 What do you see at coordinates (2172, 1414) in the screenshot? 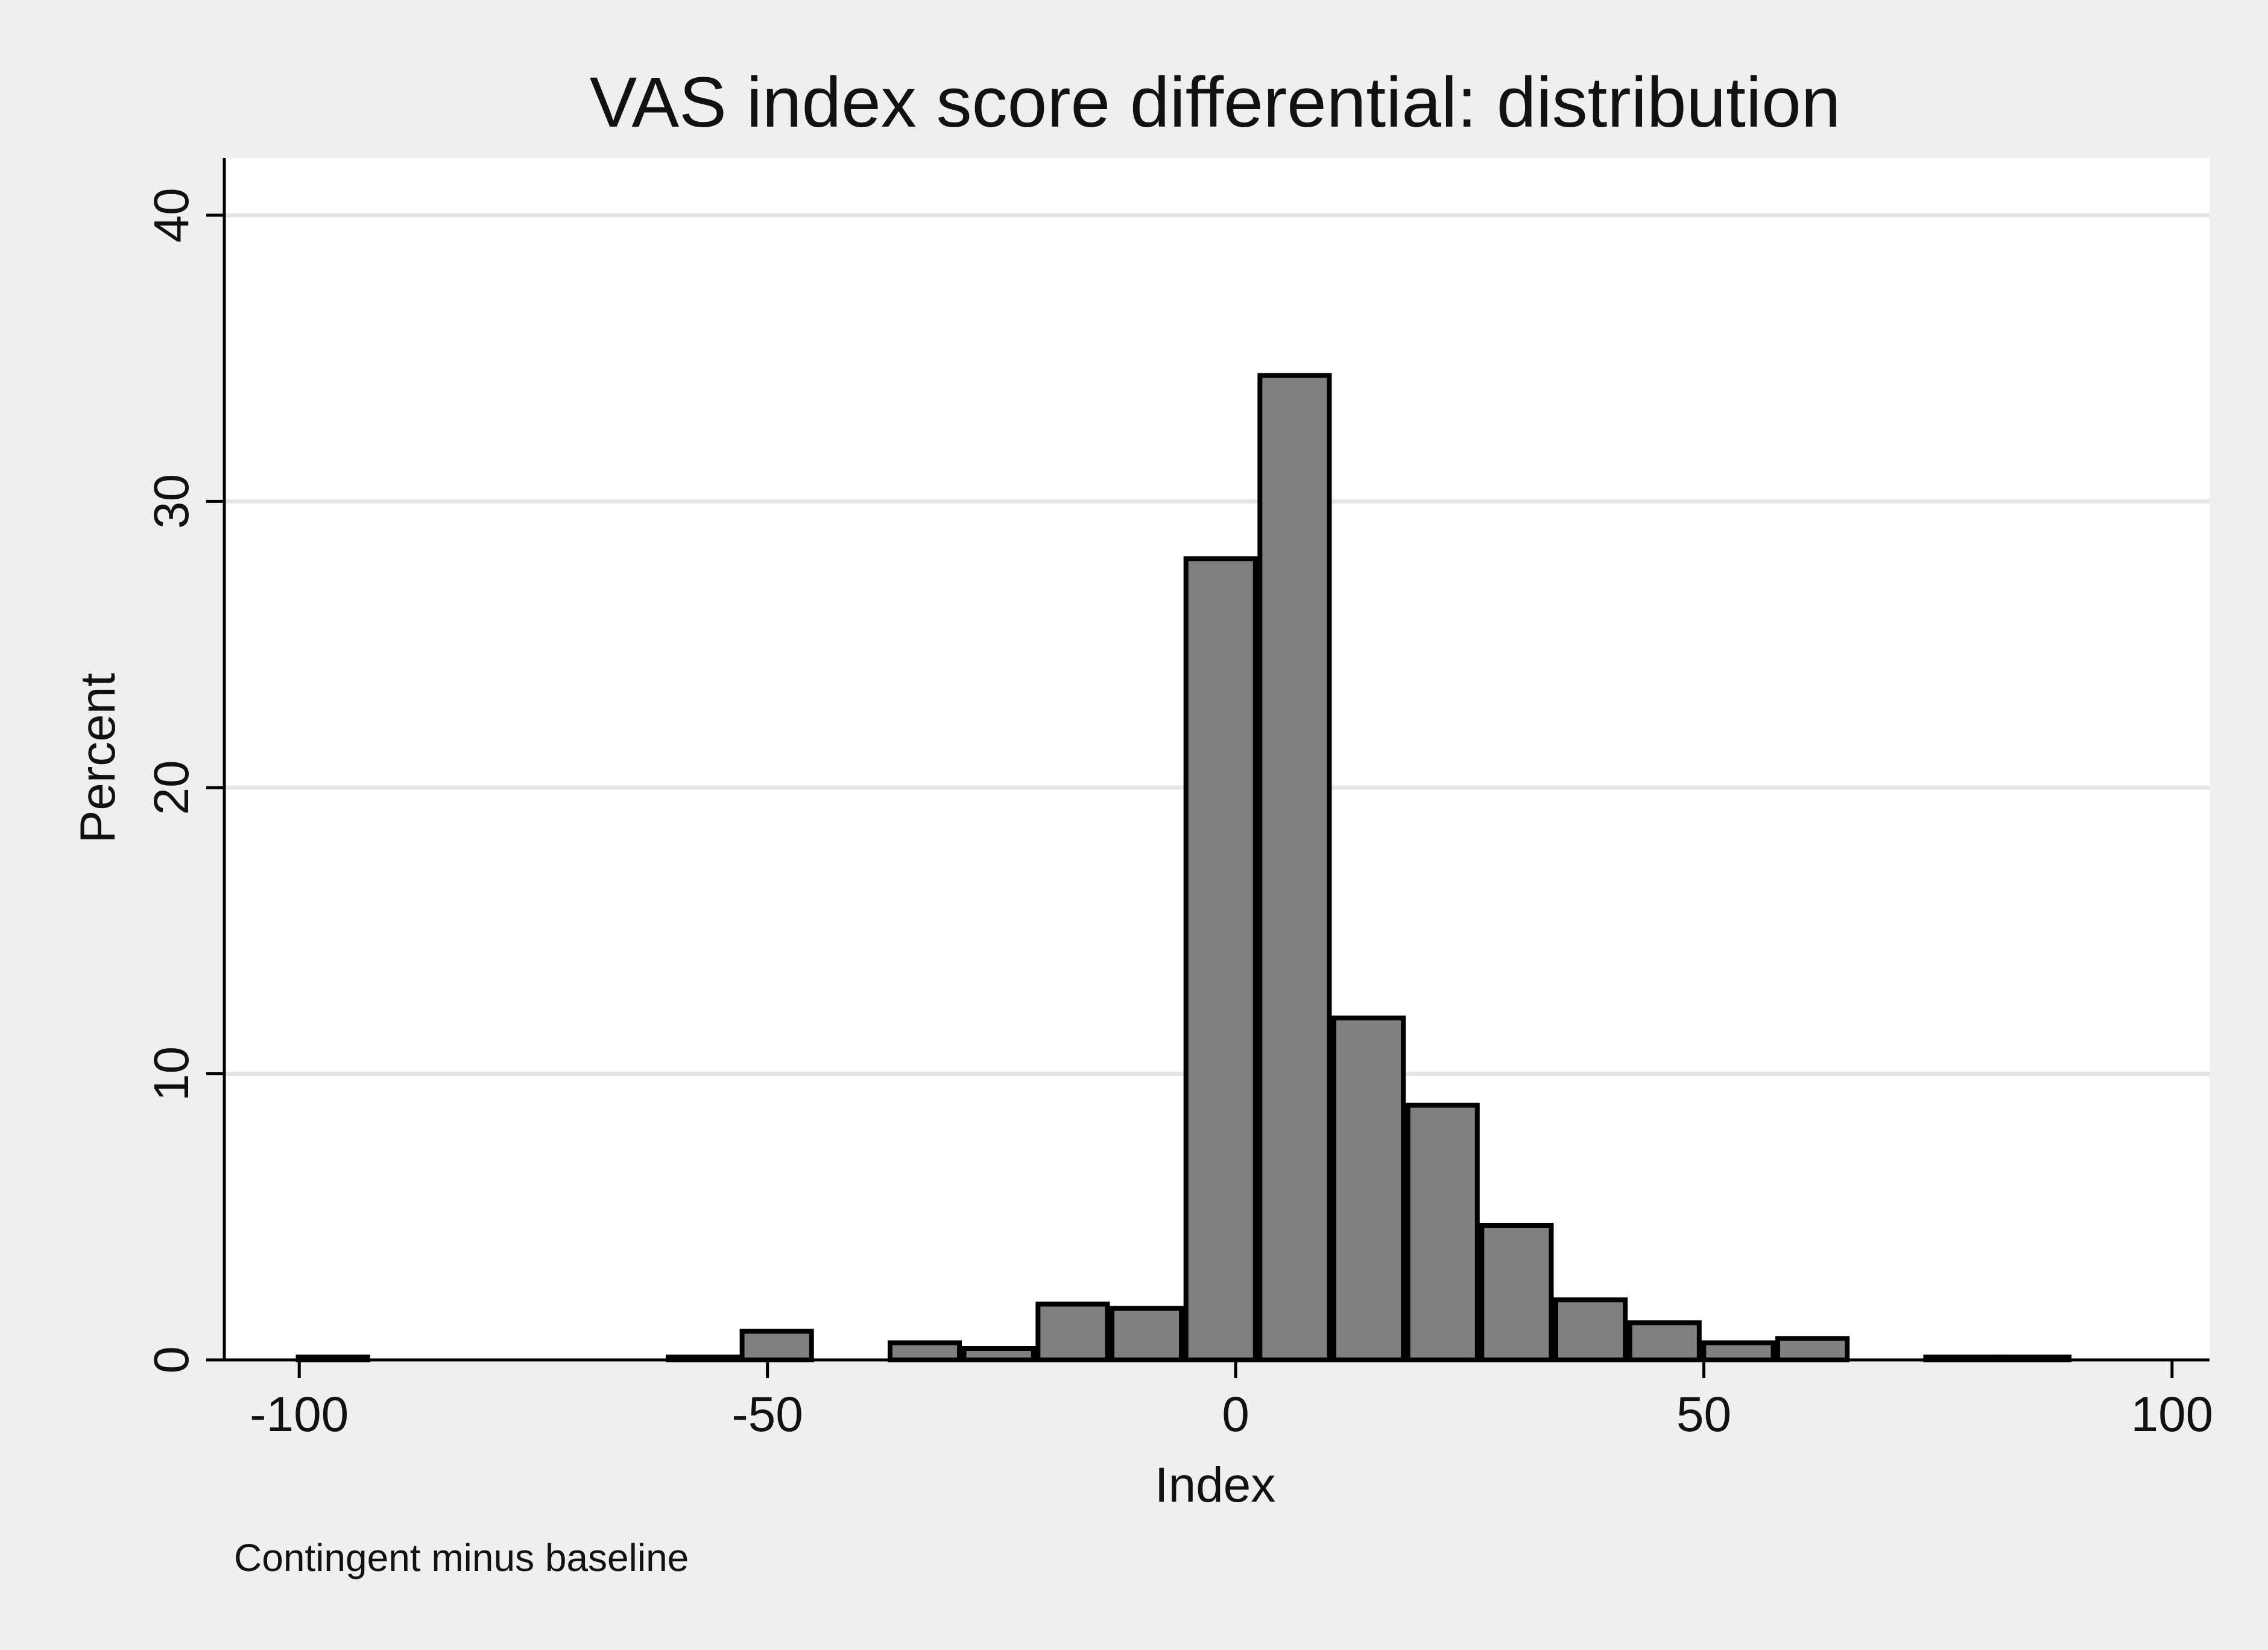
I see `x-tick-label: 100` at bounding box center [2172, 1414].